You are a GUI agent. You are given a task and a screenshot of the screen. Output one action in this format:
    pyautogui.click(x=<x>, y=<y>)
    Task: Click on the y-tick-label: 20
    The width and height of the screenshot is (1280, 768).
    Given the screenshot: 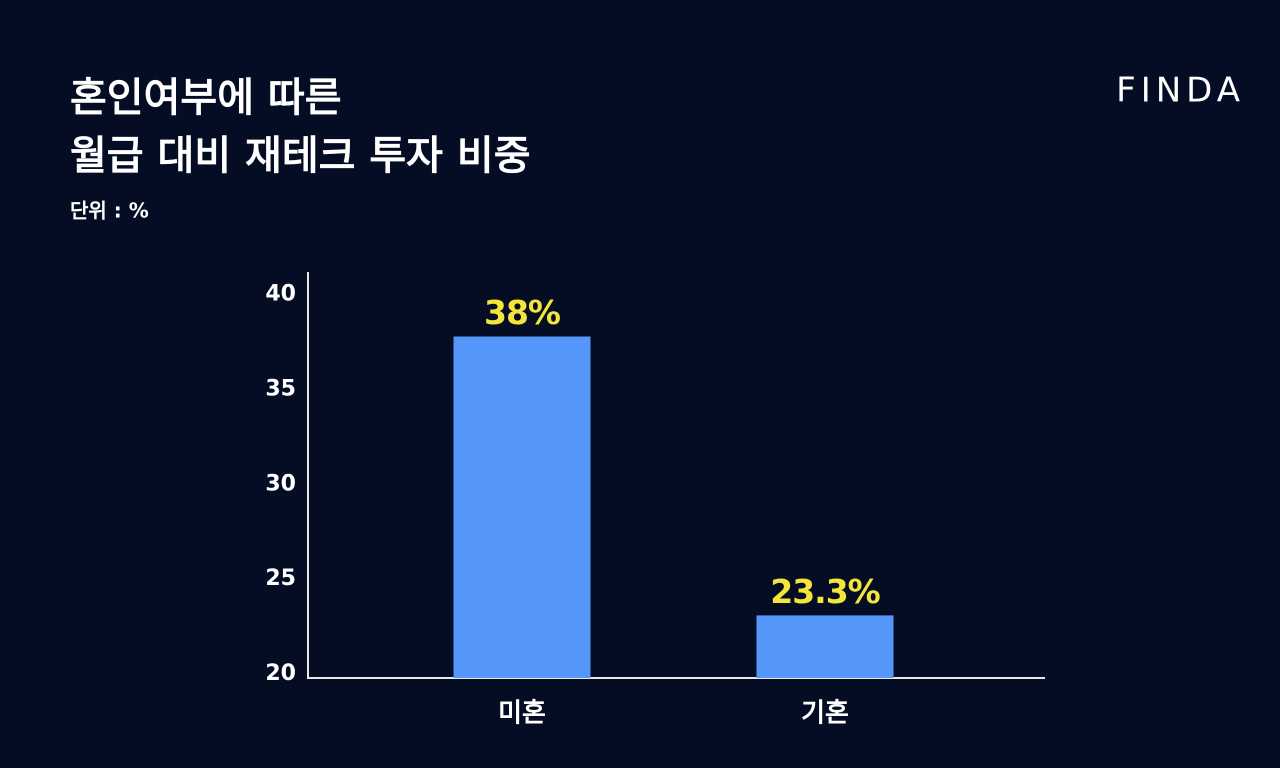 What is the action you would take?
    pyautogui.click(x=280, y=673)
    